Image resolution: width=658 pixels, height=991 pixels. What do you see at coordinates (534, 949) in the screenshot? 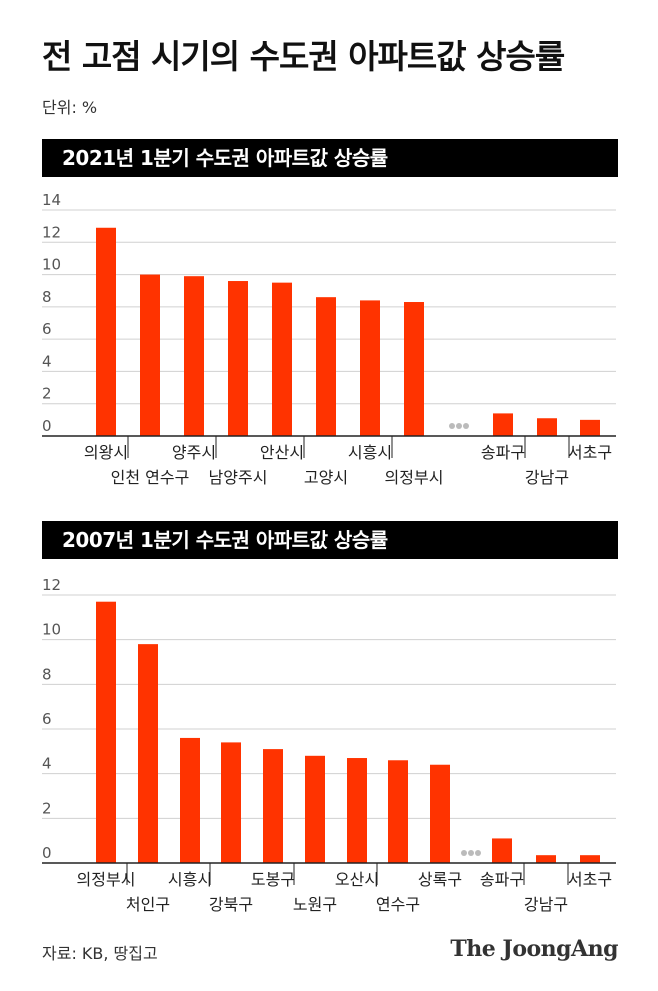
I see `publisher-logo: The JoongAng` at bounding box center [534, 949].